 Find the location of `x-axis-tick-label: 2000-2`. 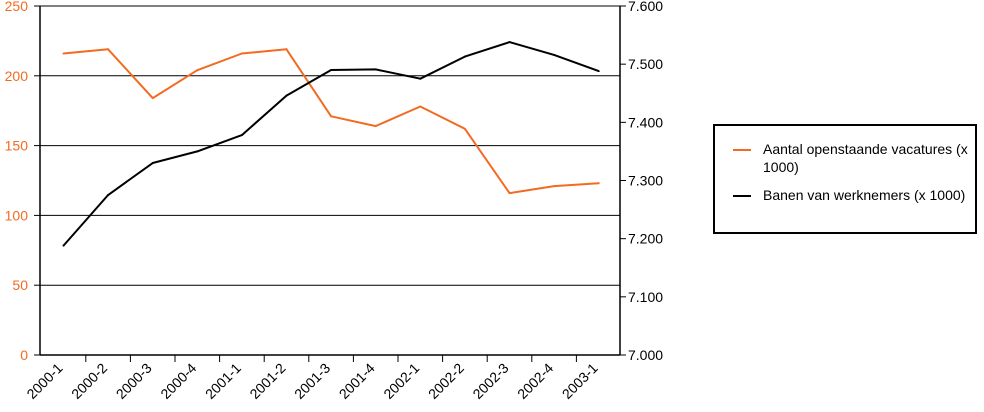

x-axis-tick-label: 2000-2 is located at coordinates (89, 381).